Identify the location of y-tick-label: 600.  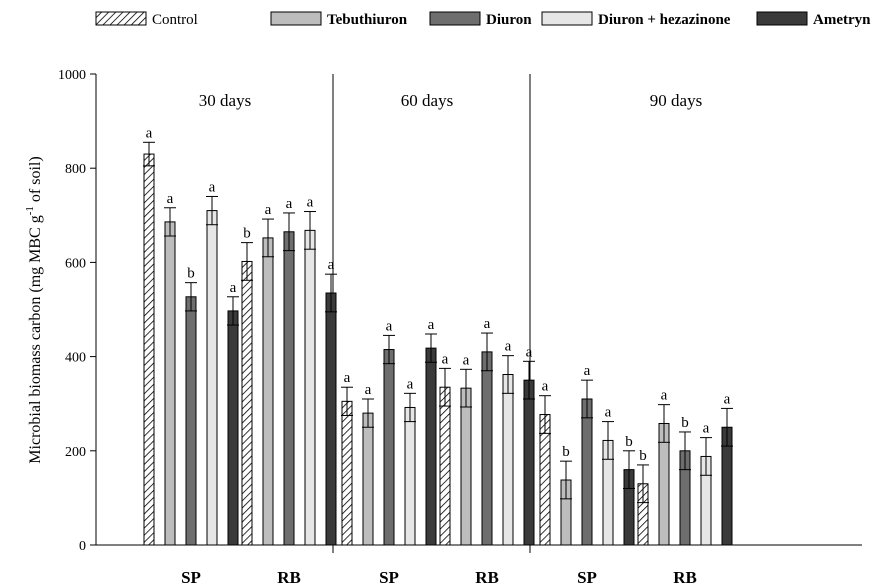
(75, 263).